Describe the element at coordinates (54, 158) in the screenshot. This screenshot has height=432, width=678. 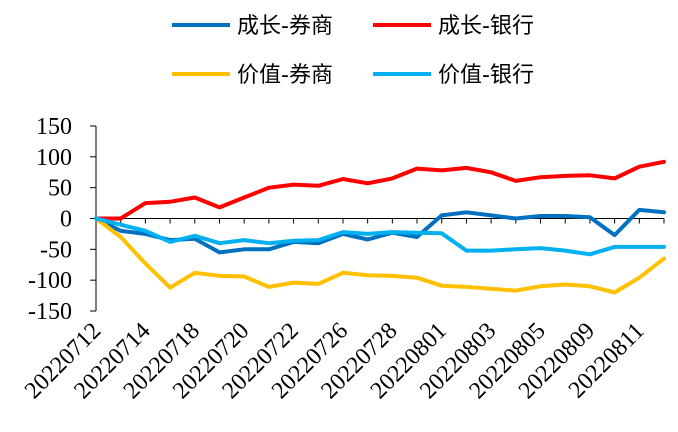
I see `y-tick-label: 100` at that location.